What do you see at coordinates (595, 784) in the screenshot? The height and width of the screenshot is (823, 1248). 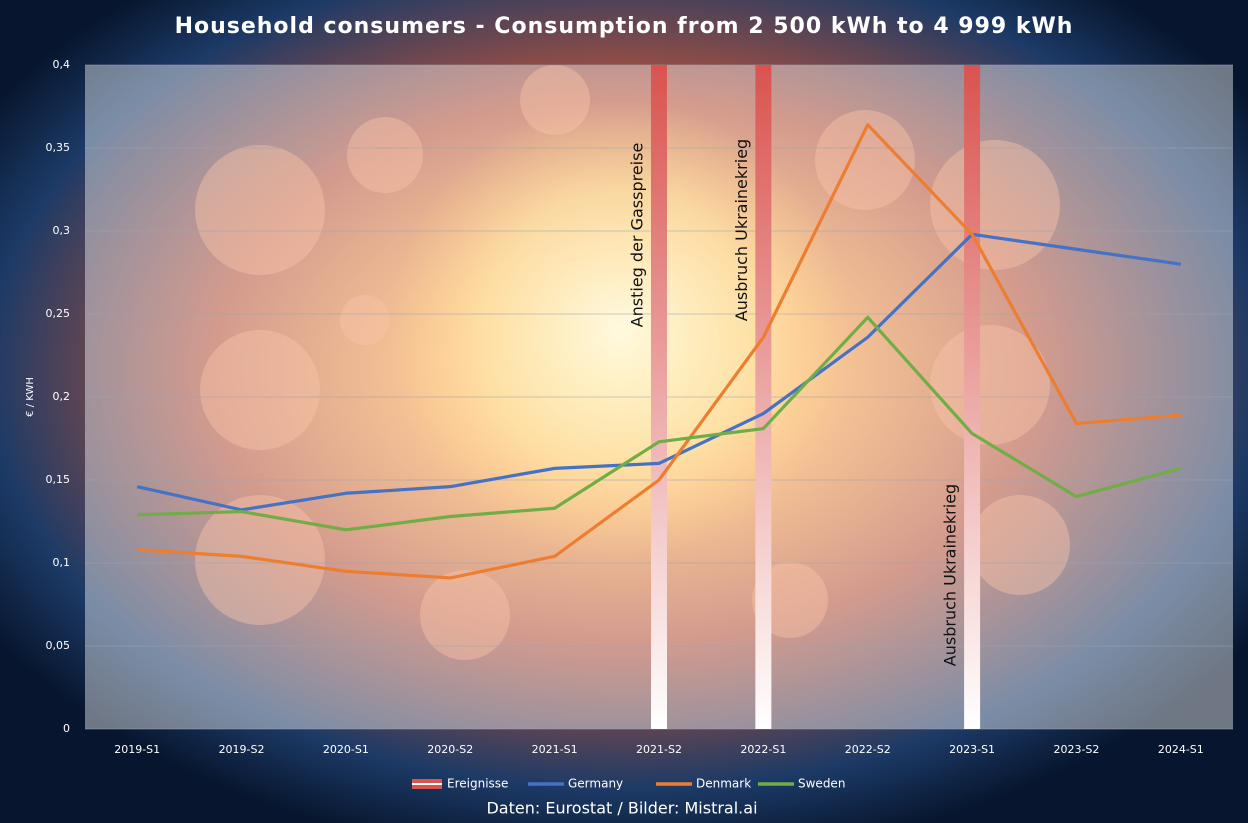 I see `legend-label: Germany` at bounding box center [595, 784].